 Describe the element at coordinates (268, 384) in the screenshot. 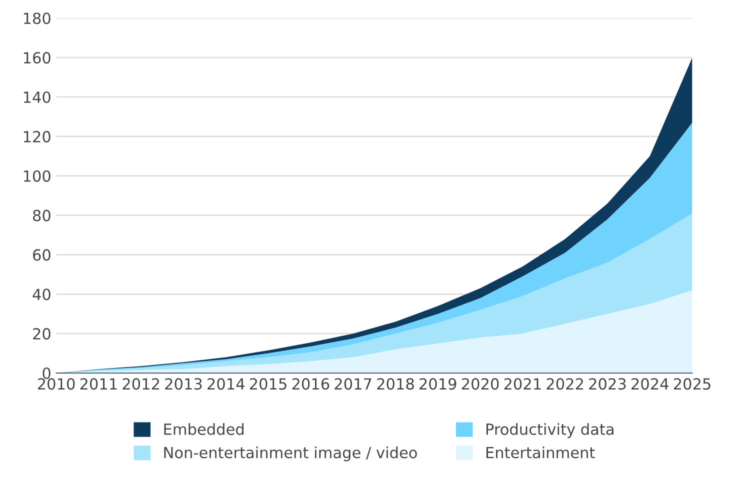

I see `x-tick-label: 2015` at that location.